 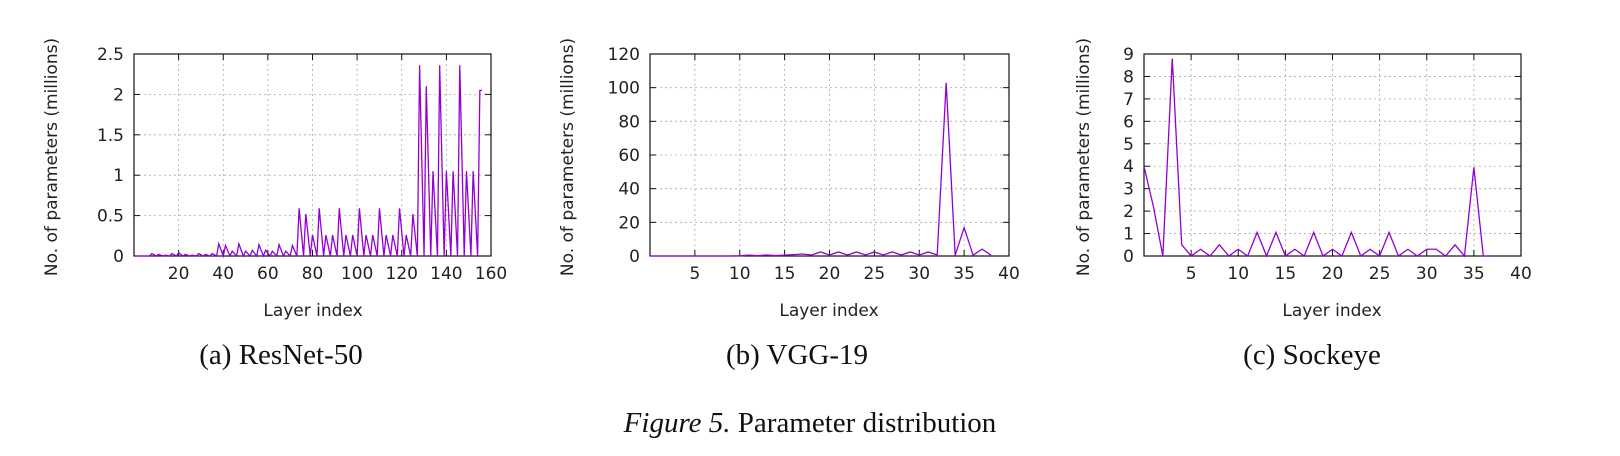 What do you see at coordinates (629, 122) in the screenshot?
I see `y-tick-label: 80` at bounding box center [629, 122].